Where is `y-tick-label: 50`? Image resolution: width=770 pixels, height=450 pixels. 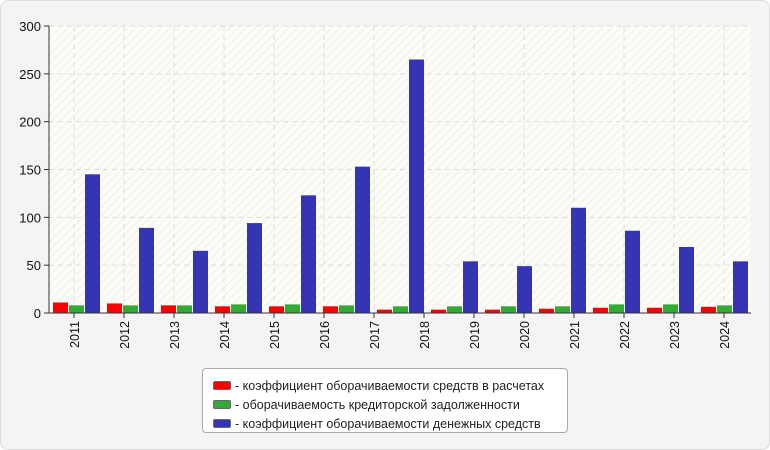 y-tick-label: 50 is located at coordinates (34, 265).